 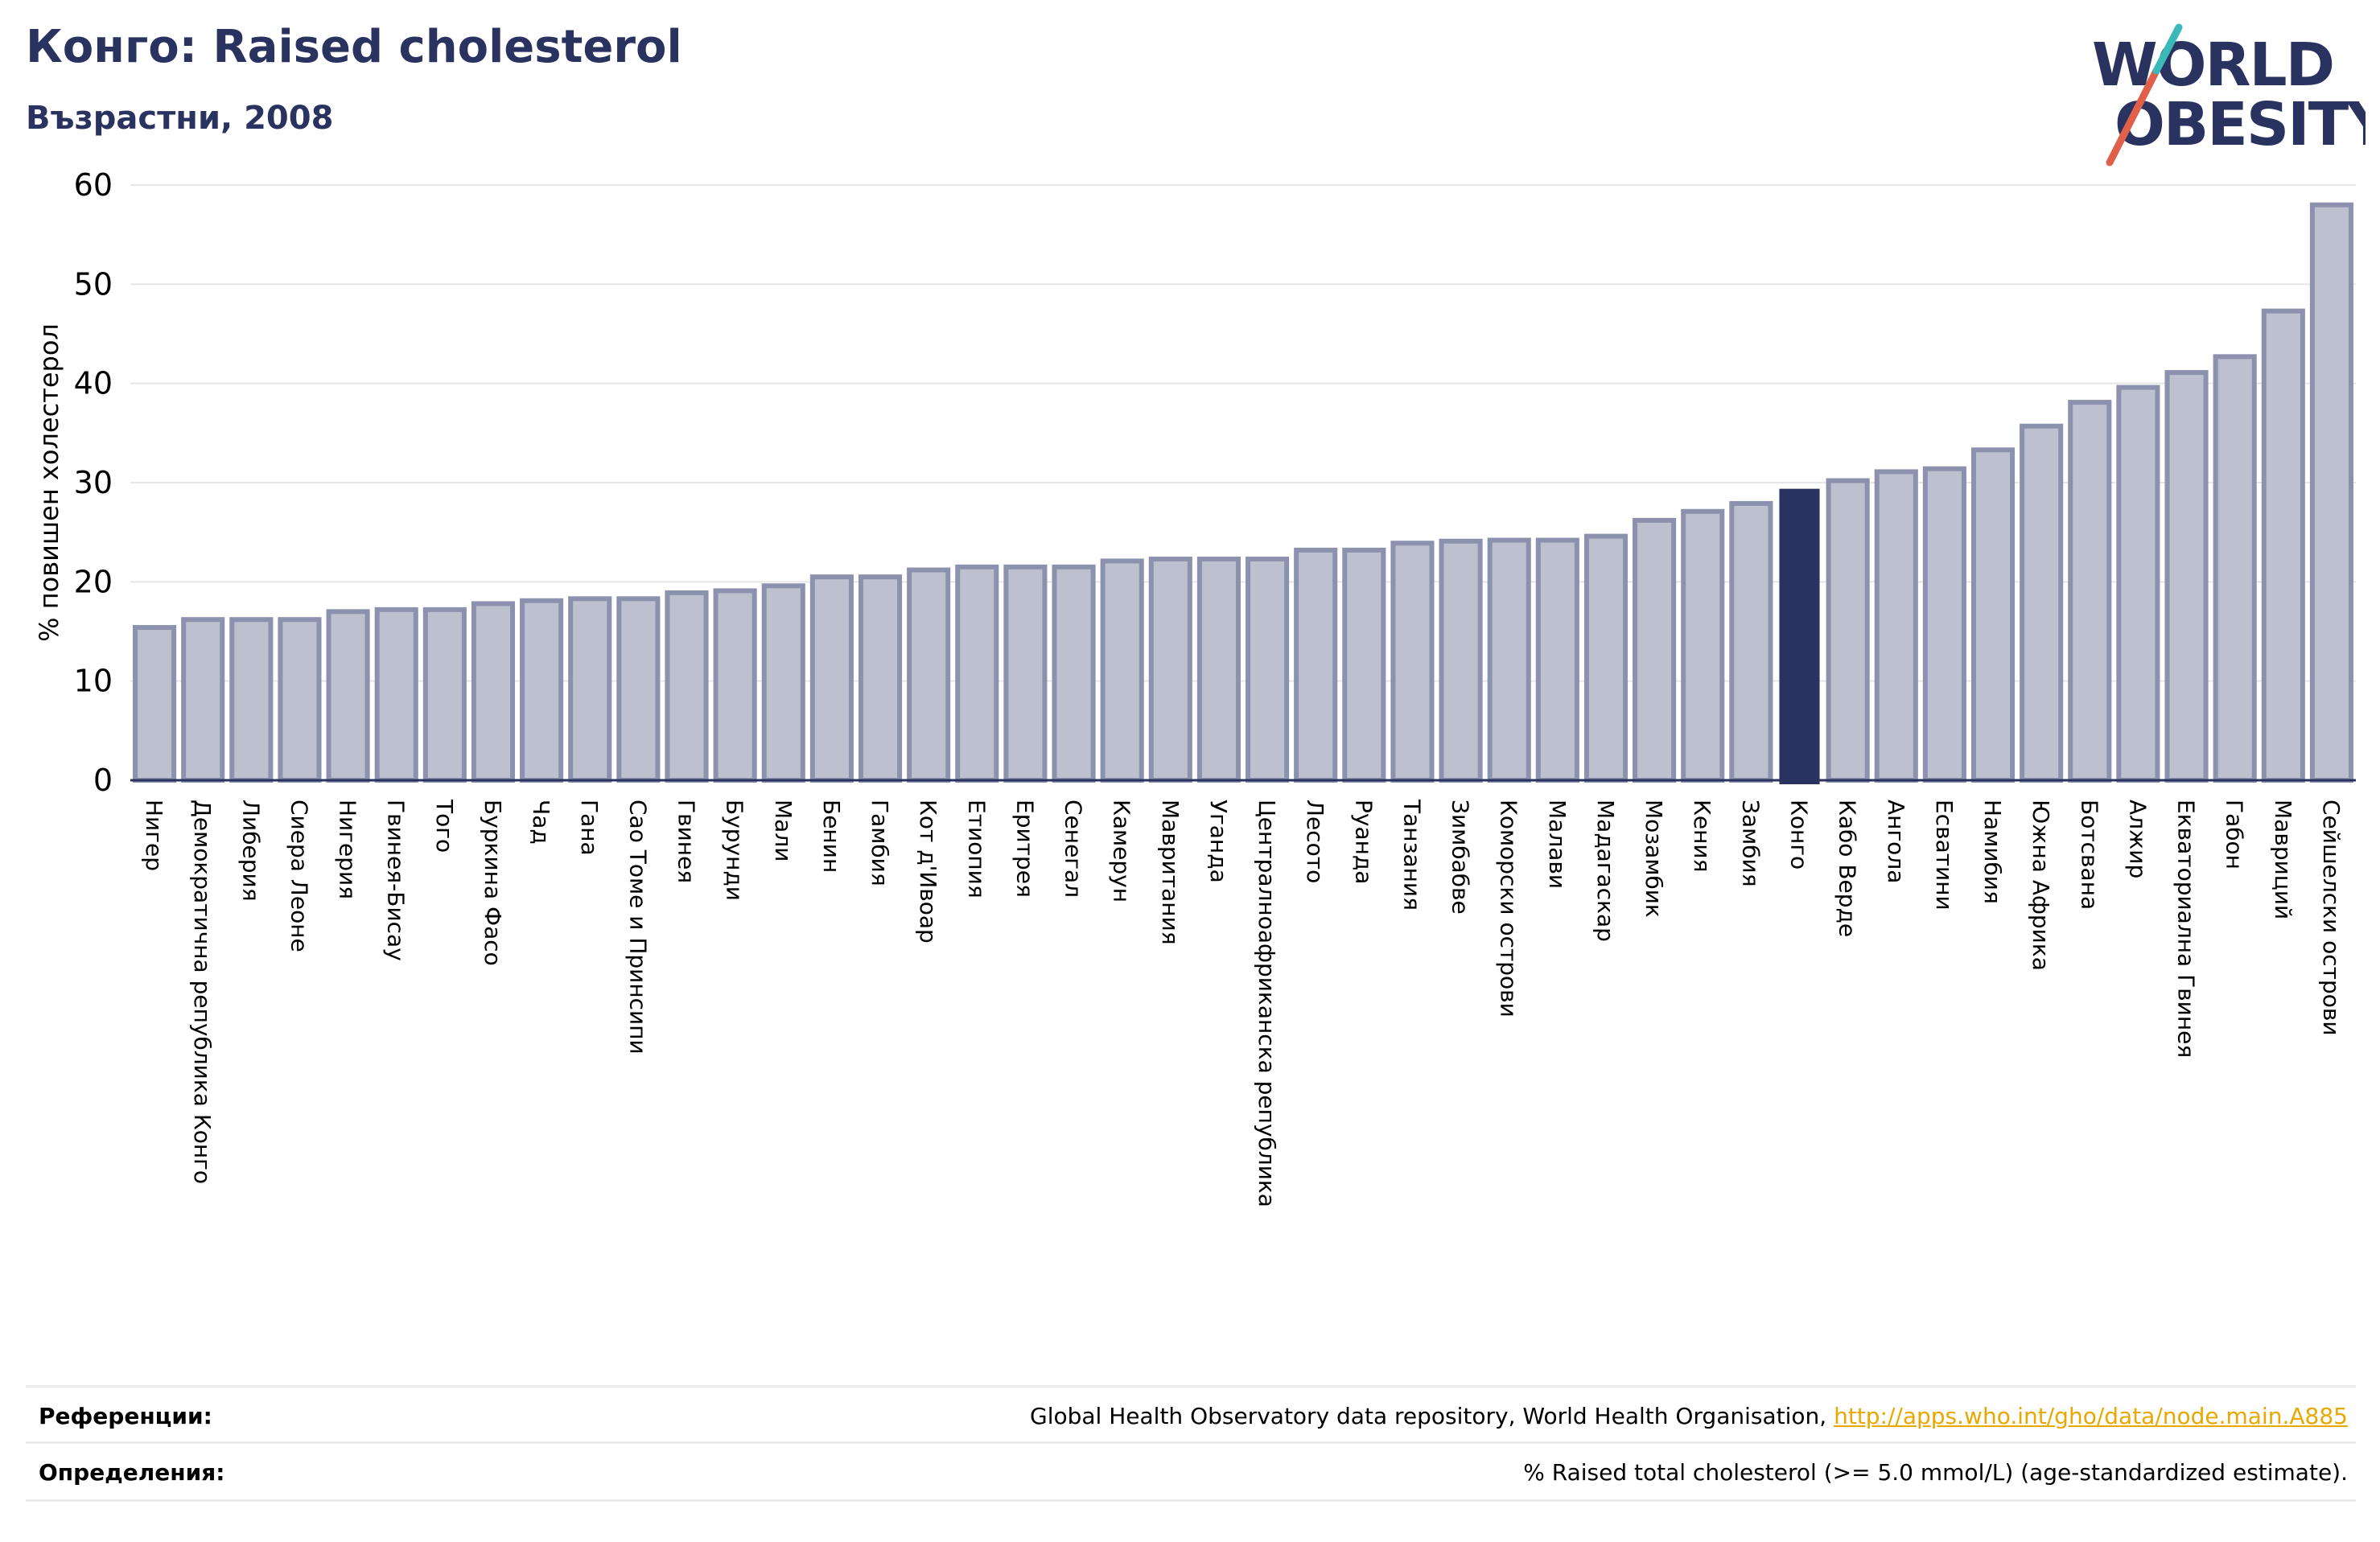 I want to click on x-tick-label: Зимбабве, so click(x=1461, y=857).